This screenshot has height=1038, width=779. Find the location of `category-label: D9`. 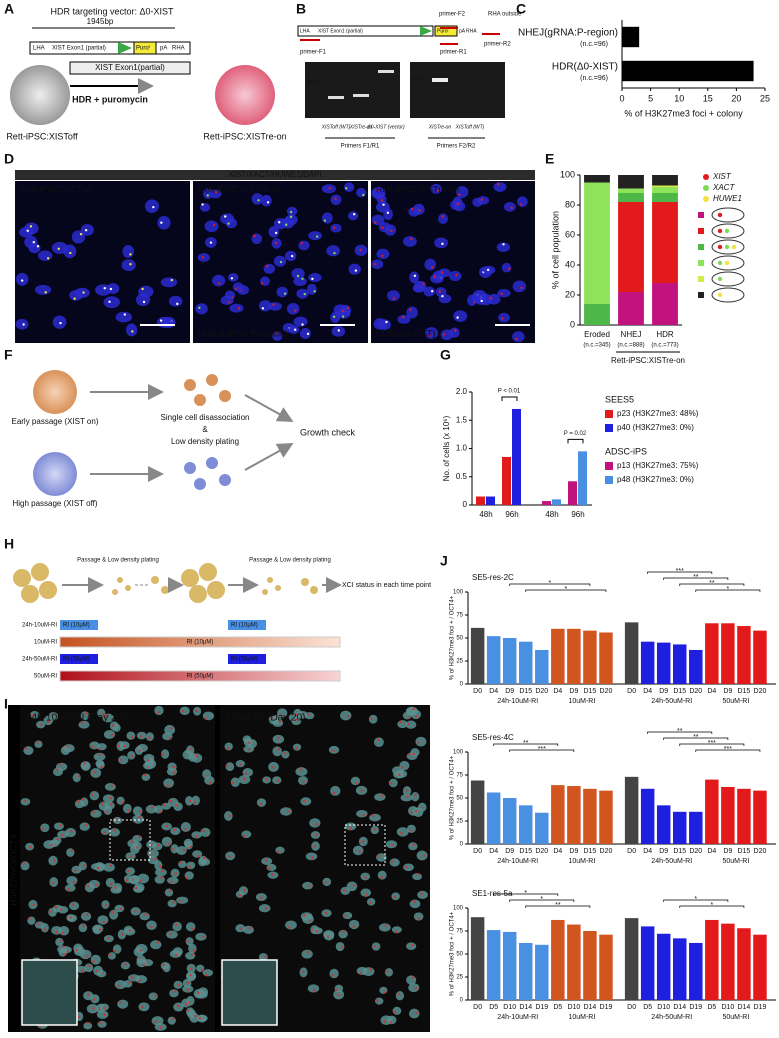

category-label: D9 is located at coordinates (573, 691).